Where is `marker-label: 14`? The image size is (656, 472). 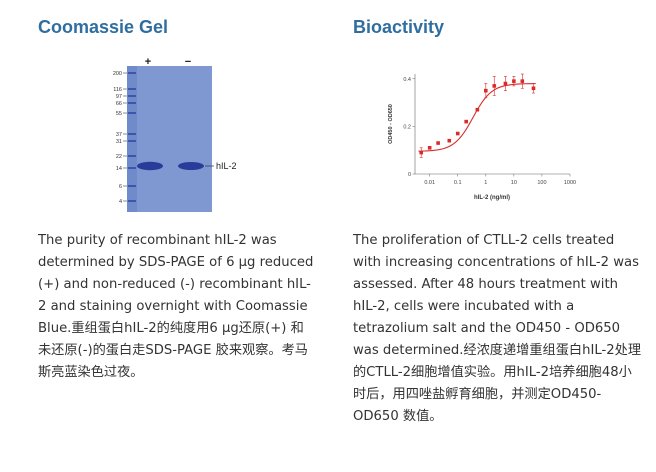 marker-label: 14 is located at coordinates (119, 169).